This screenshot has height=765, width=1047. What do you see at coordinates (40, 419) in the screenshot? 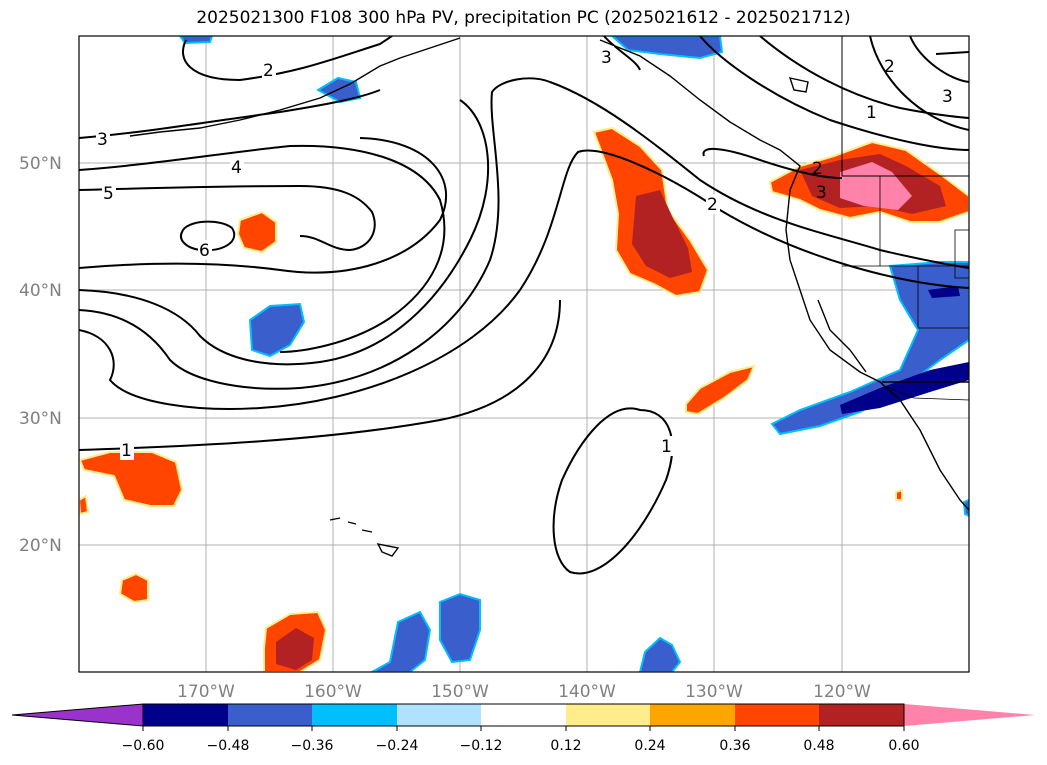
I see `lat-label-30n: 30°N` at bounding box center [40, 419].